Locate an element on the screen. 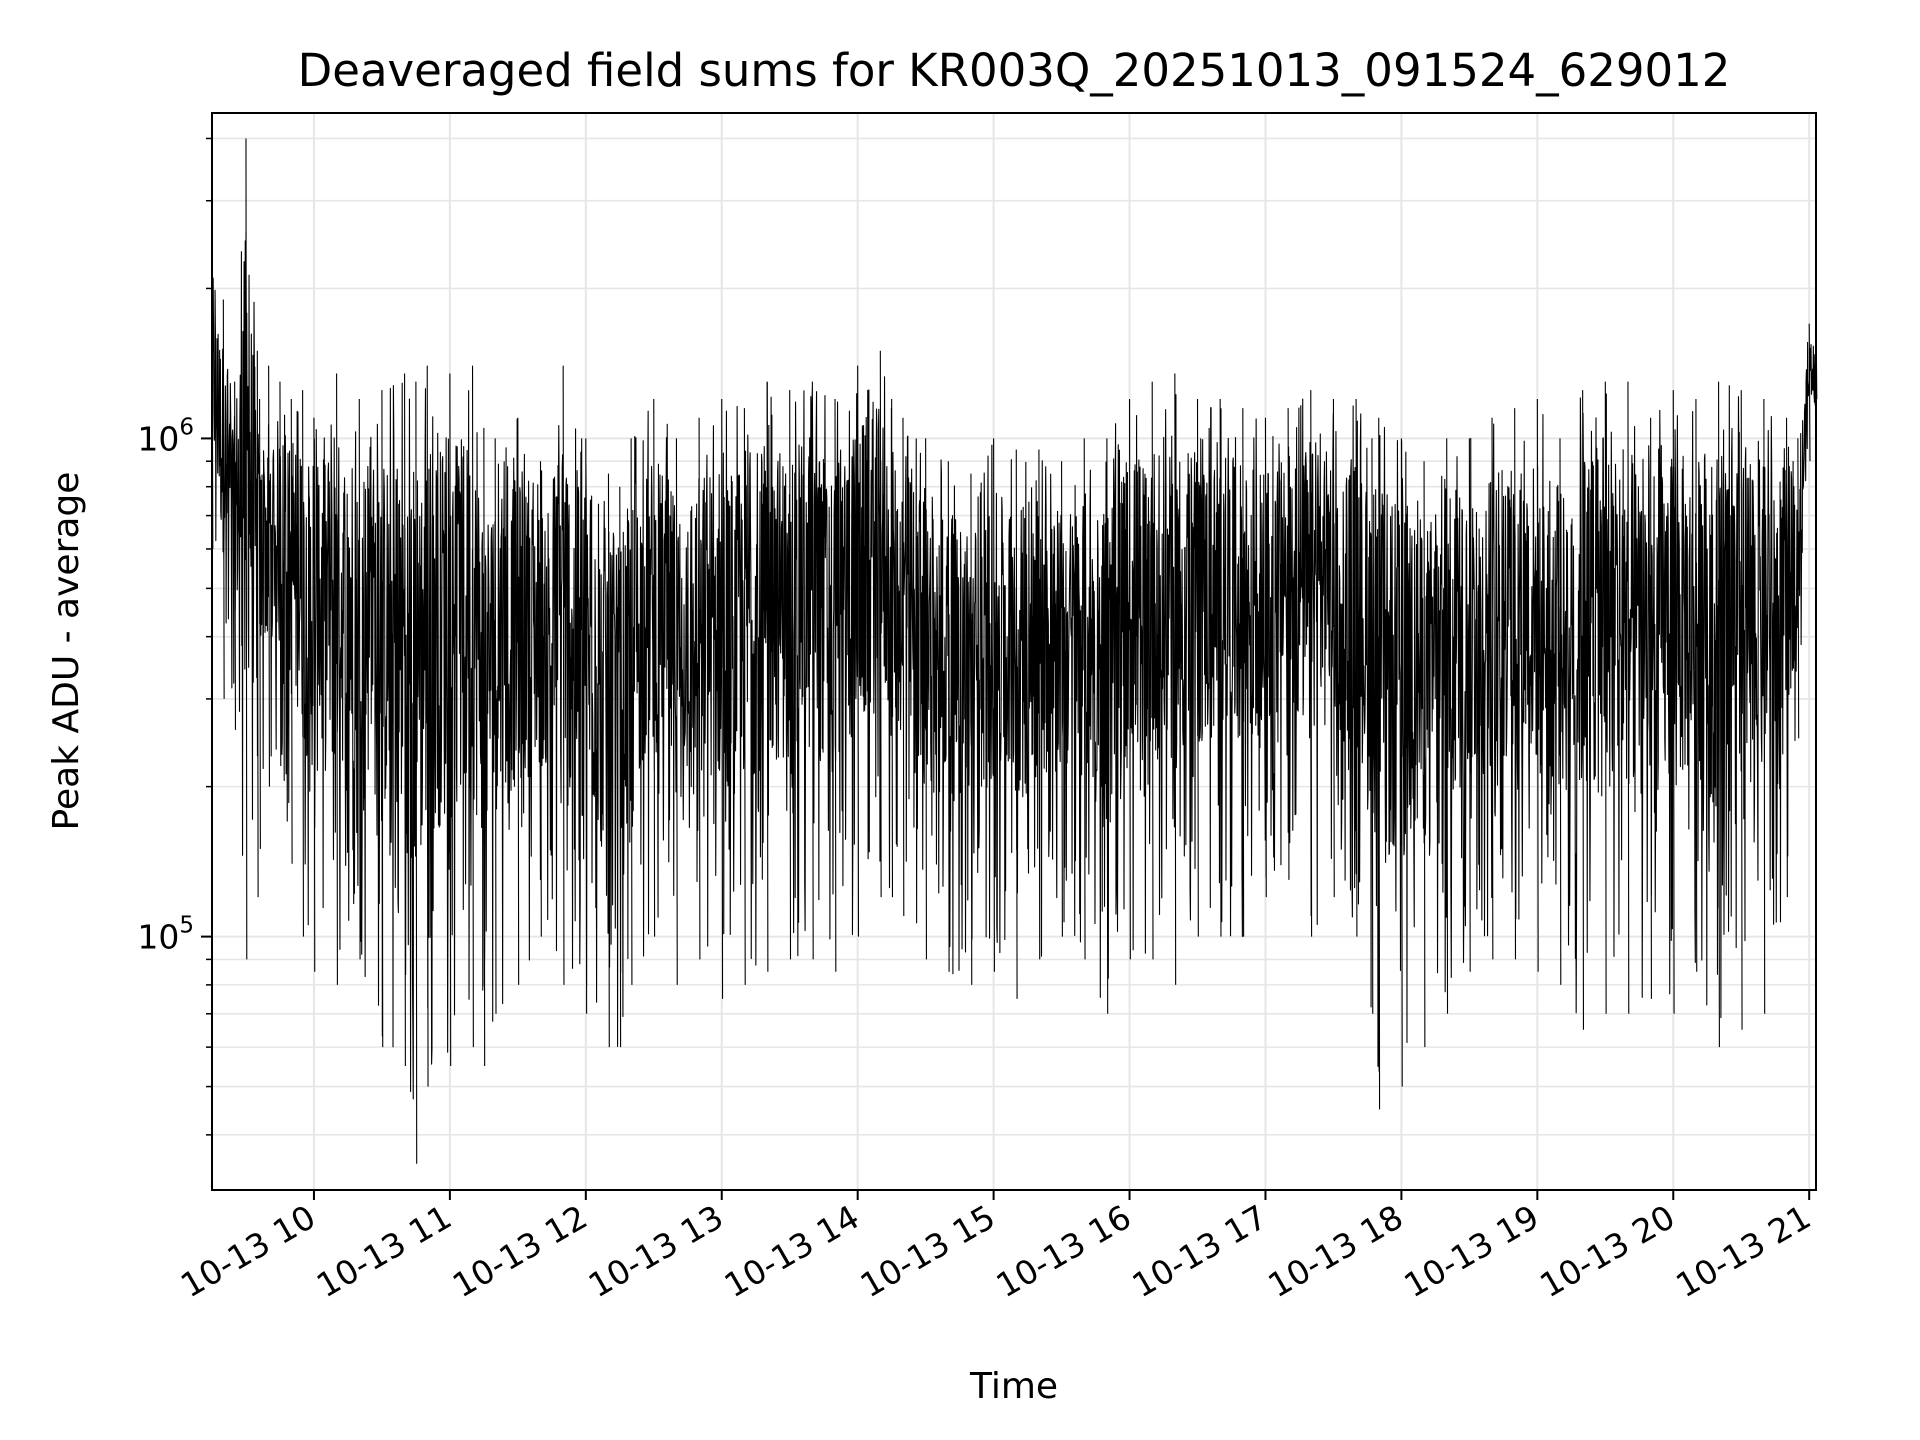 The width and height of the screenshot is (1920, 1440). y-axis: 10⁵ 10⁶ is located at coordinates (174, 636).